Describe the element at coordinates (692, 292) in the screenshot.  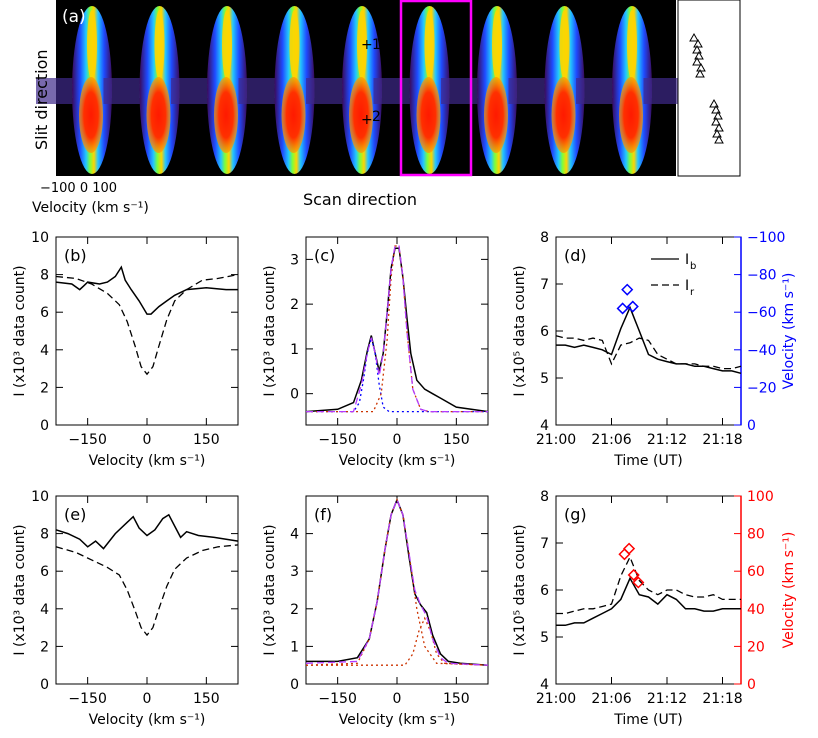
I see `legend-subscript: r` at that location.